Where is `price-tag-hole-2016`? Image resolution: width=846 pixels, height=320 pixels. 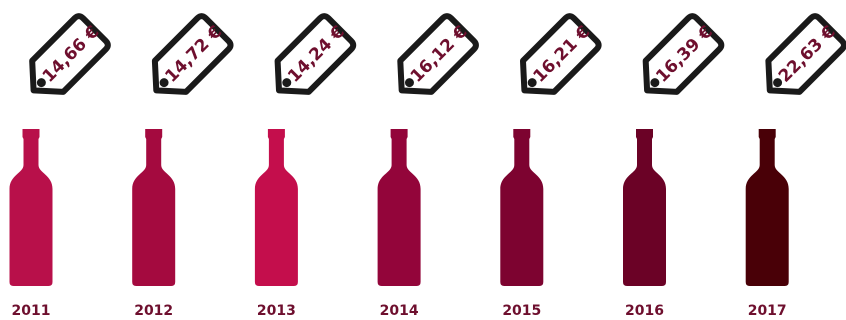 price-tag-hole-2016 is located at coordinates (655, 83).